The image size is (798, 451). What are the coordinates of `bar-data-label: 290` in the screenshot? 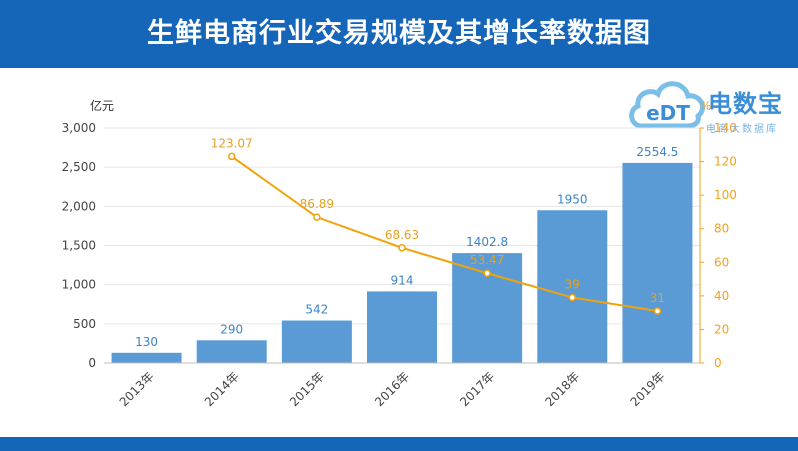 It's located at (231, 329).